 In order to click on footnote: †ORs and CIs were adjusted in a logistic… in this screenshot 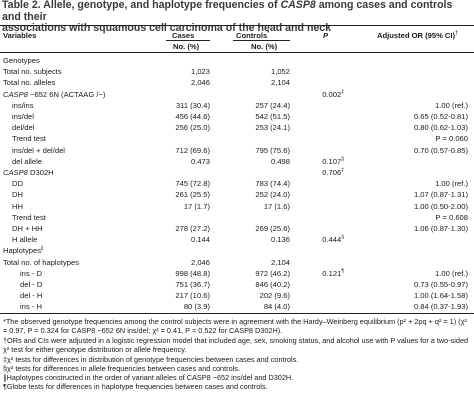, I will do `click(236, 345)`.